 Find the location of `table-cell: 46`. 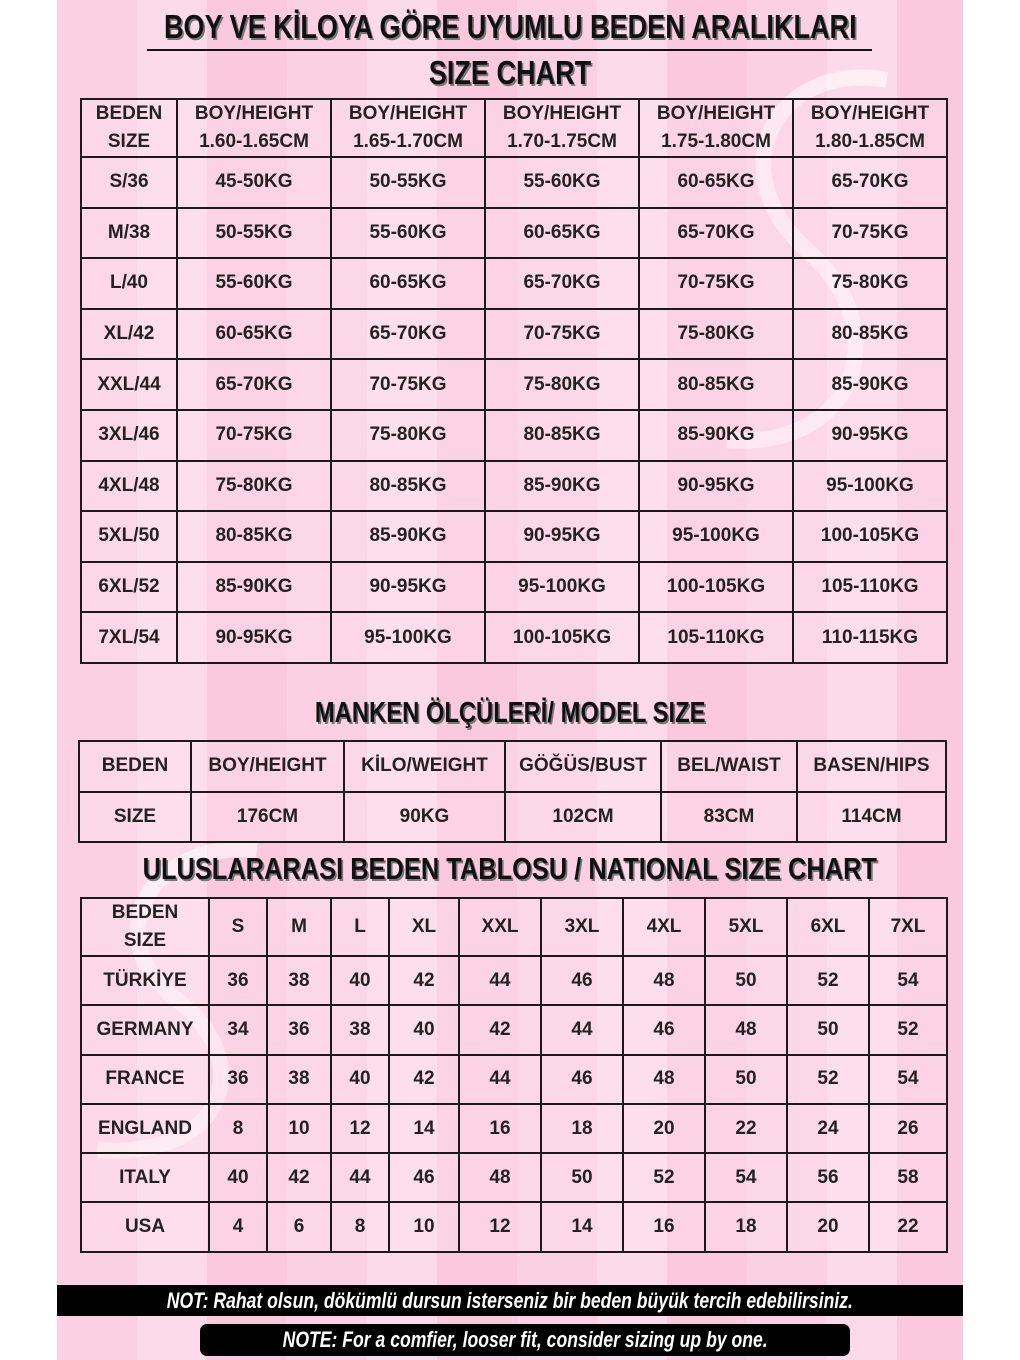

table-cell: 46 is located at coordinates (664, 1030).